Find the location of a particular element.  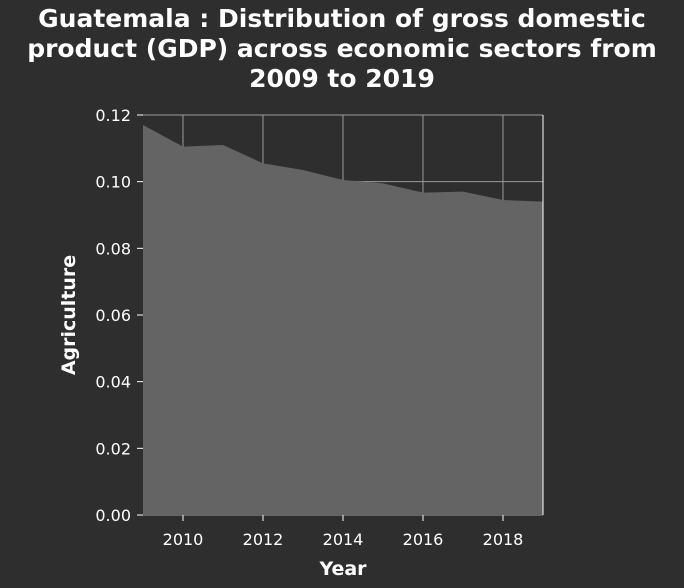

y-tick-label: 0.02 is located at coordinates (113, 448).